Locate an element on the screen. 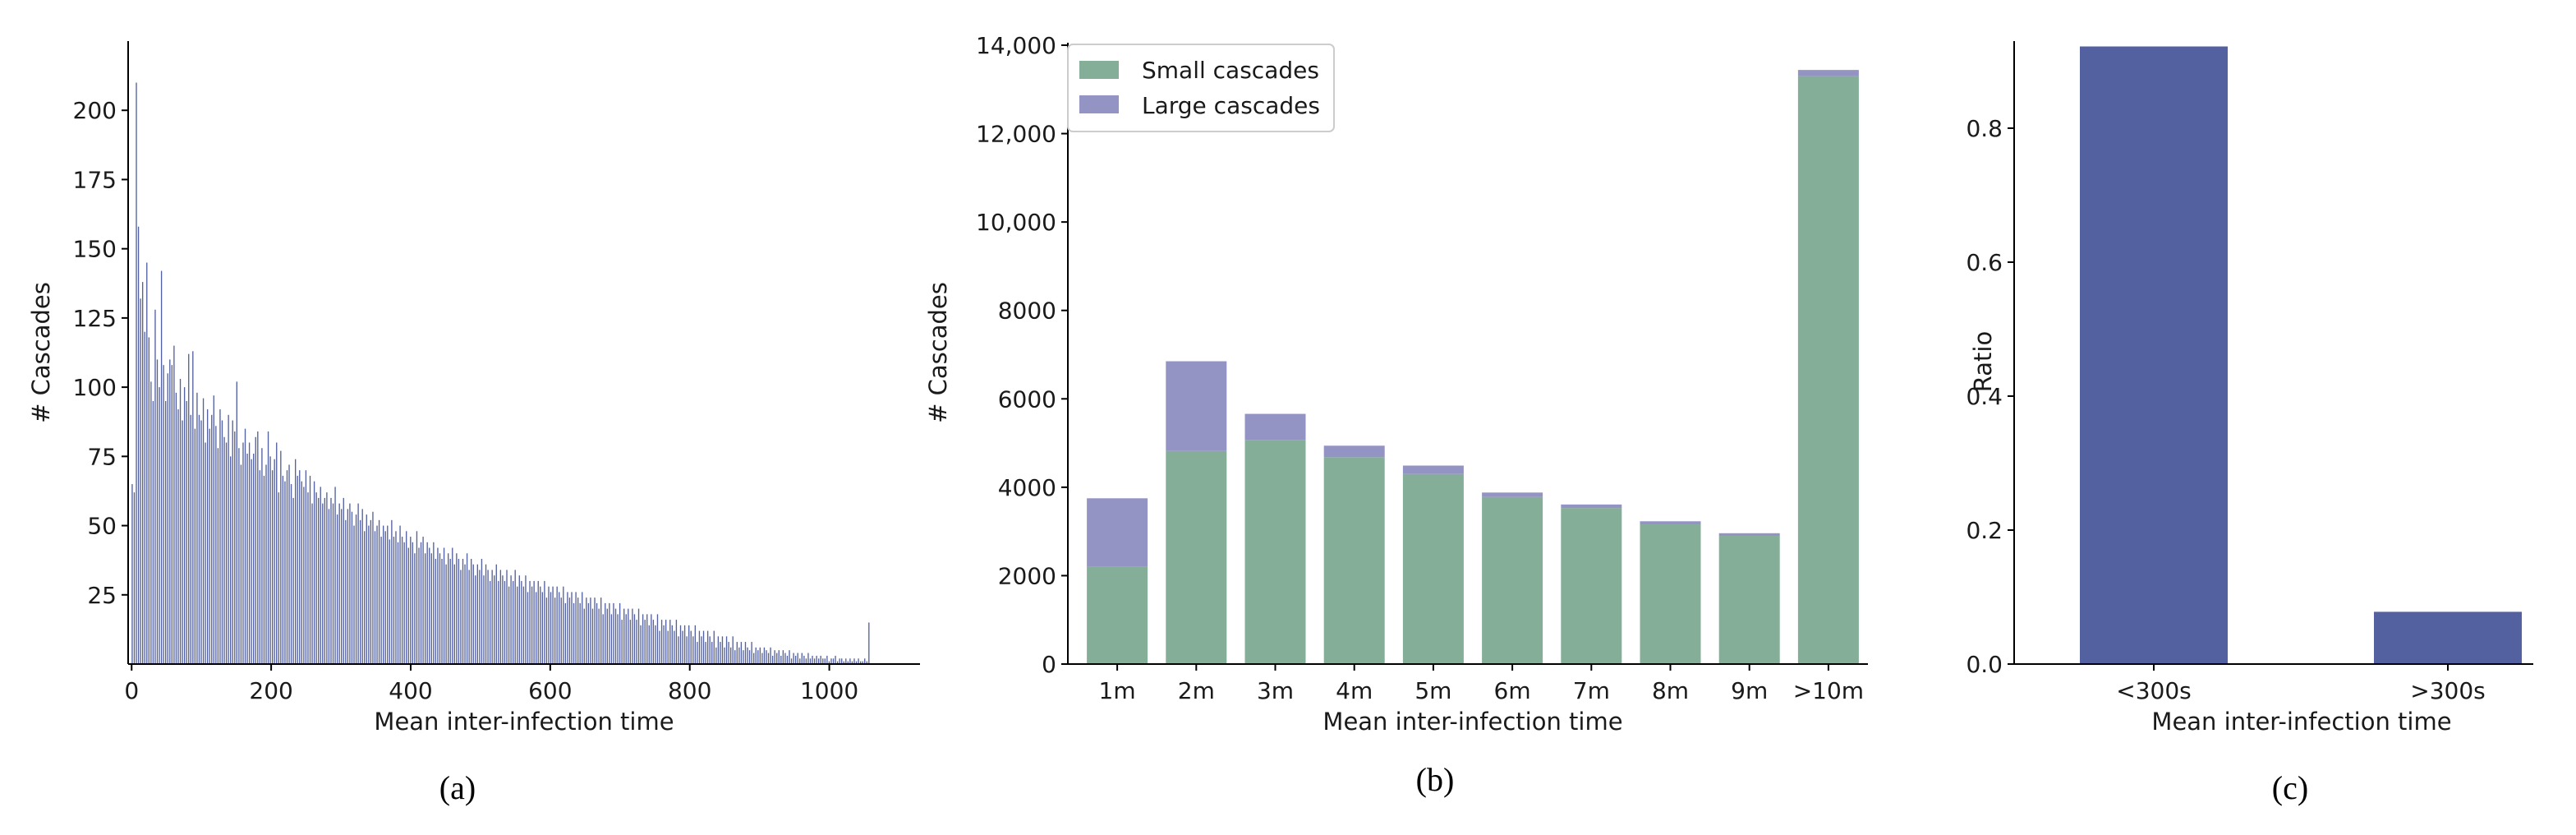 This screenshot has height=835, width=2576. y-tick-label: 25 is located at coordinates (102, 595).